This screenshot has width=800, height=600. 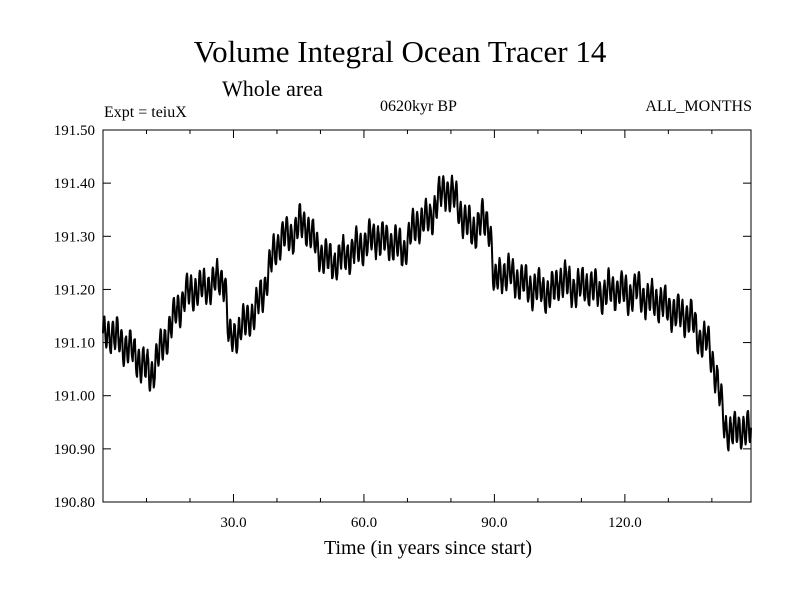 What do you see at coordinates (74, 184) in the screenshot?
I see `y-tick-label: 191.40` at bounding box center [74, 184].